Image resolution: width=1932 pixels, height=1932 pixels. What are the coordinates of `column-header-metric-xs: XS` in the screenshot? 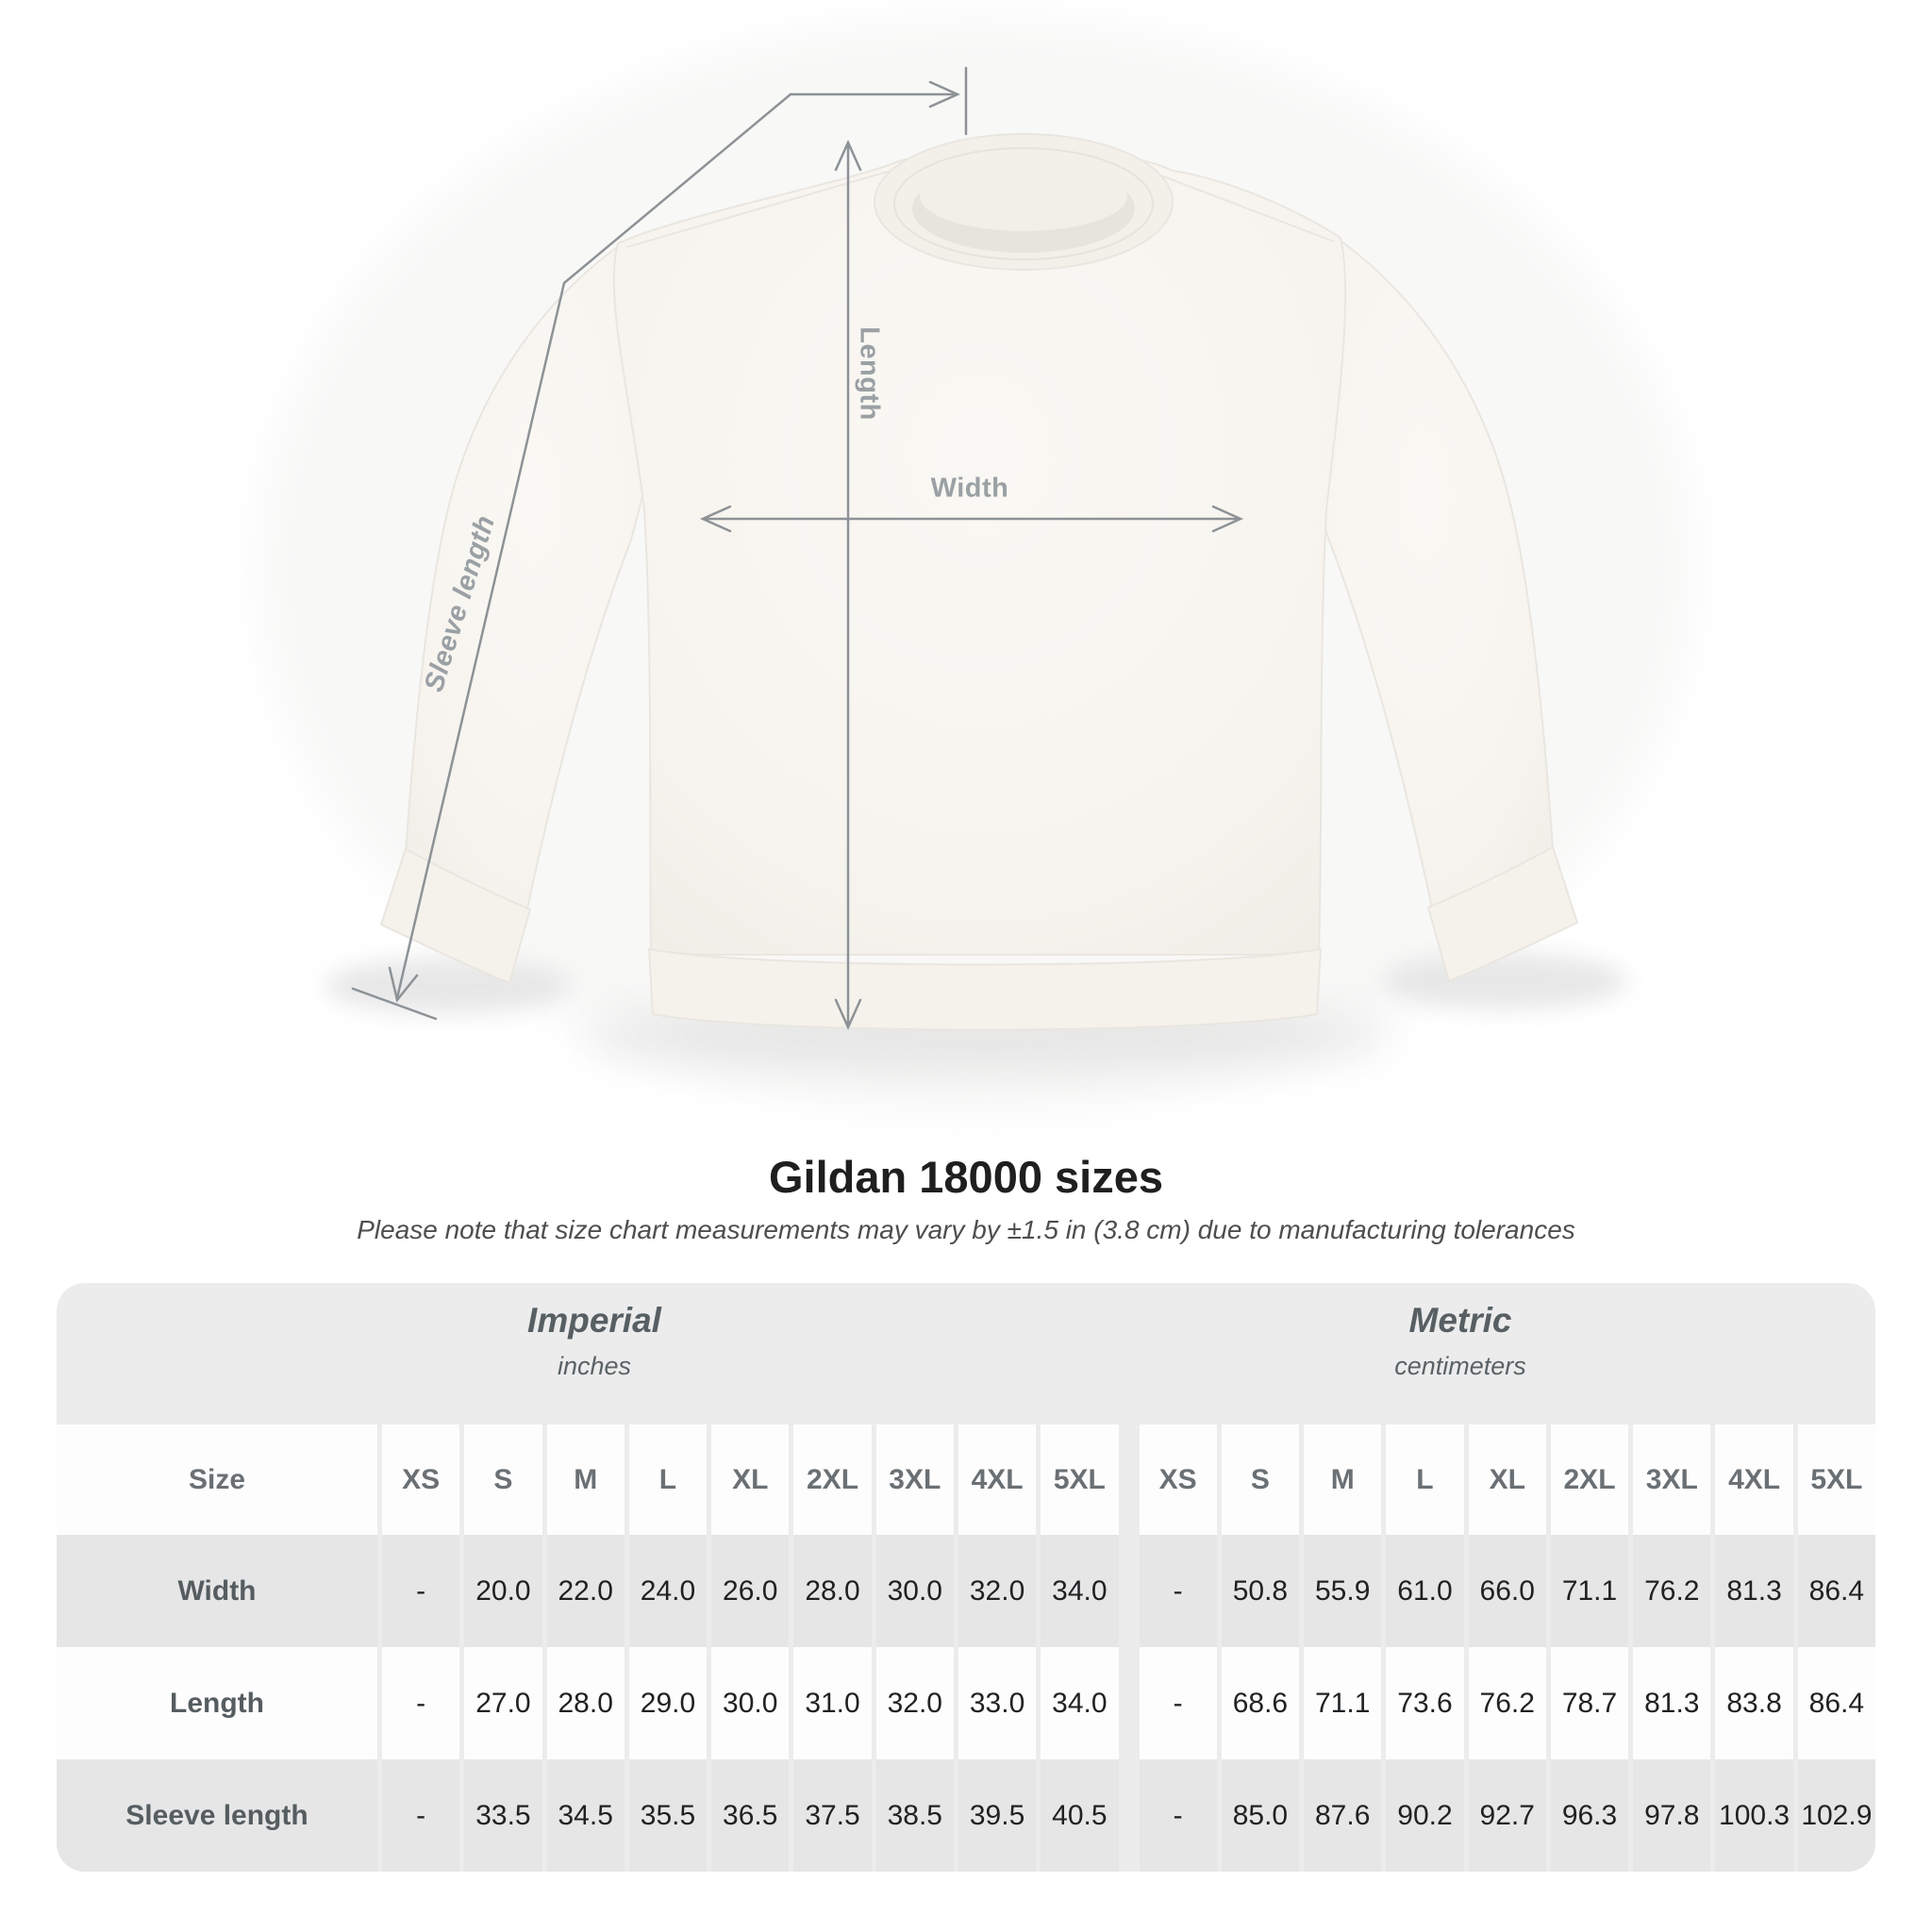 It's located at (1178, 1479).